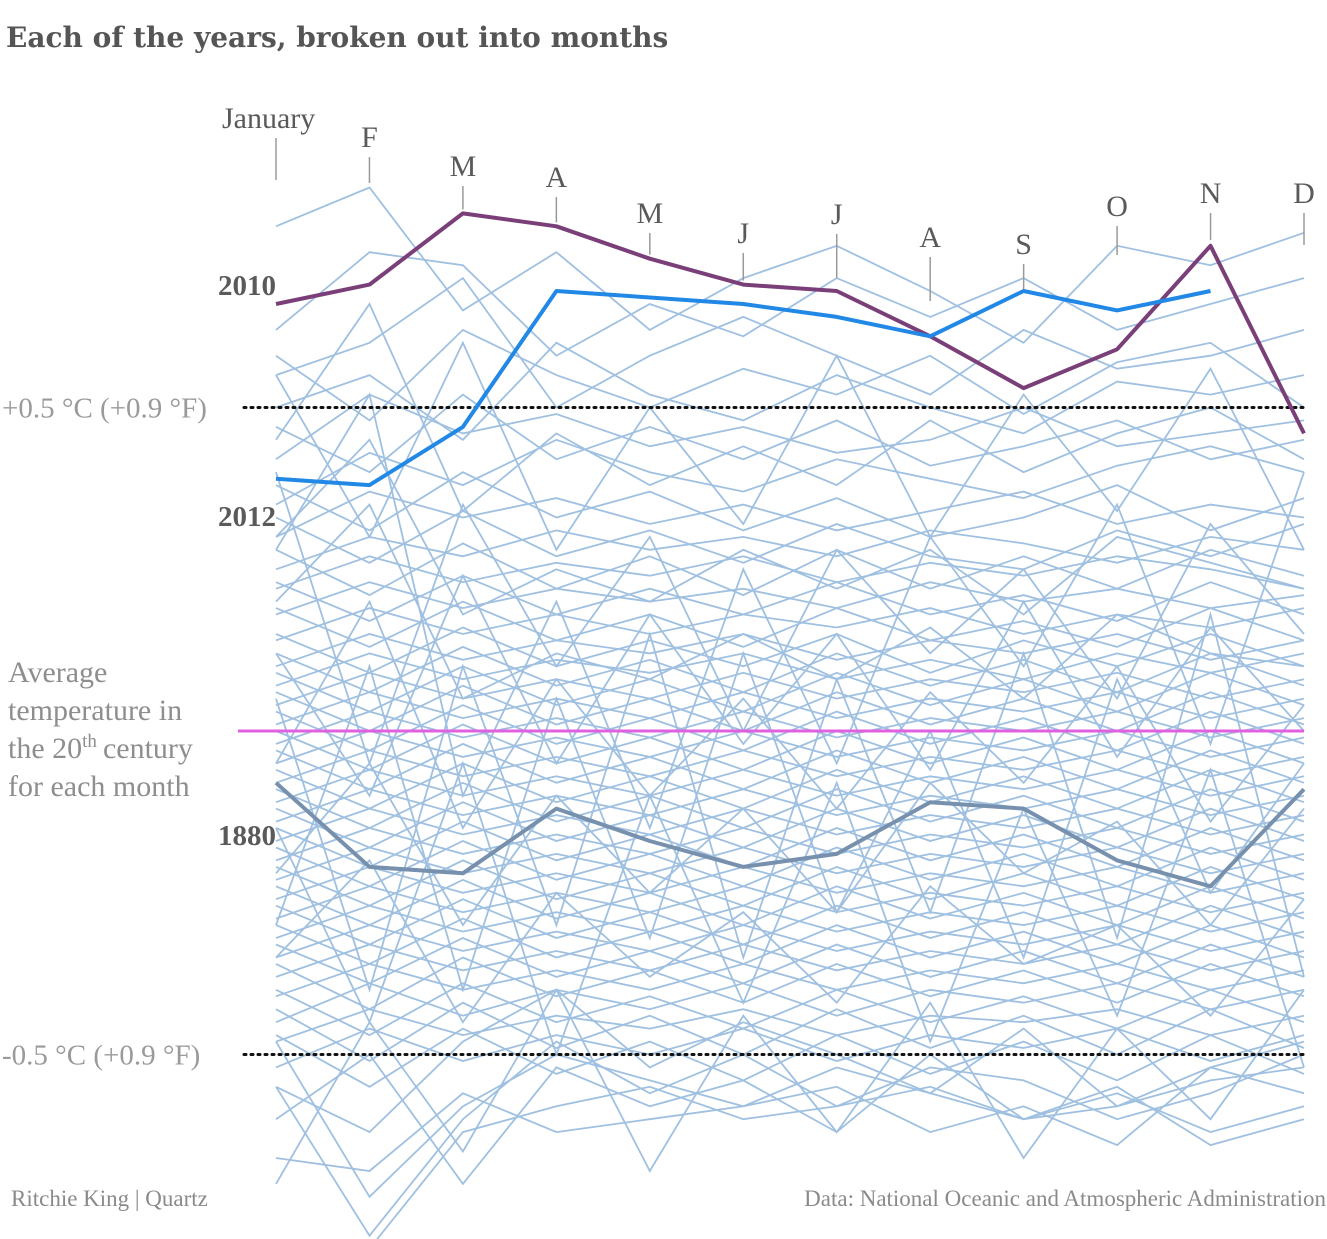  I want to click on year-label-2010: 2010, so click(247, 286).